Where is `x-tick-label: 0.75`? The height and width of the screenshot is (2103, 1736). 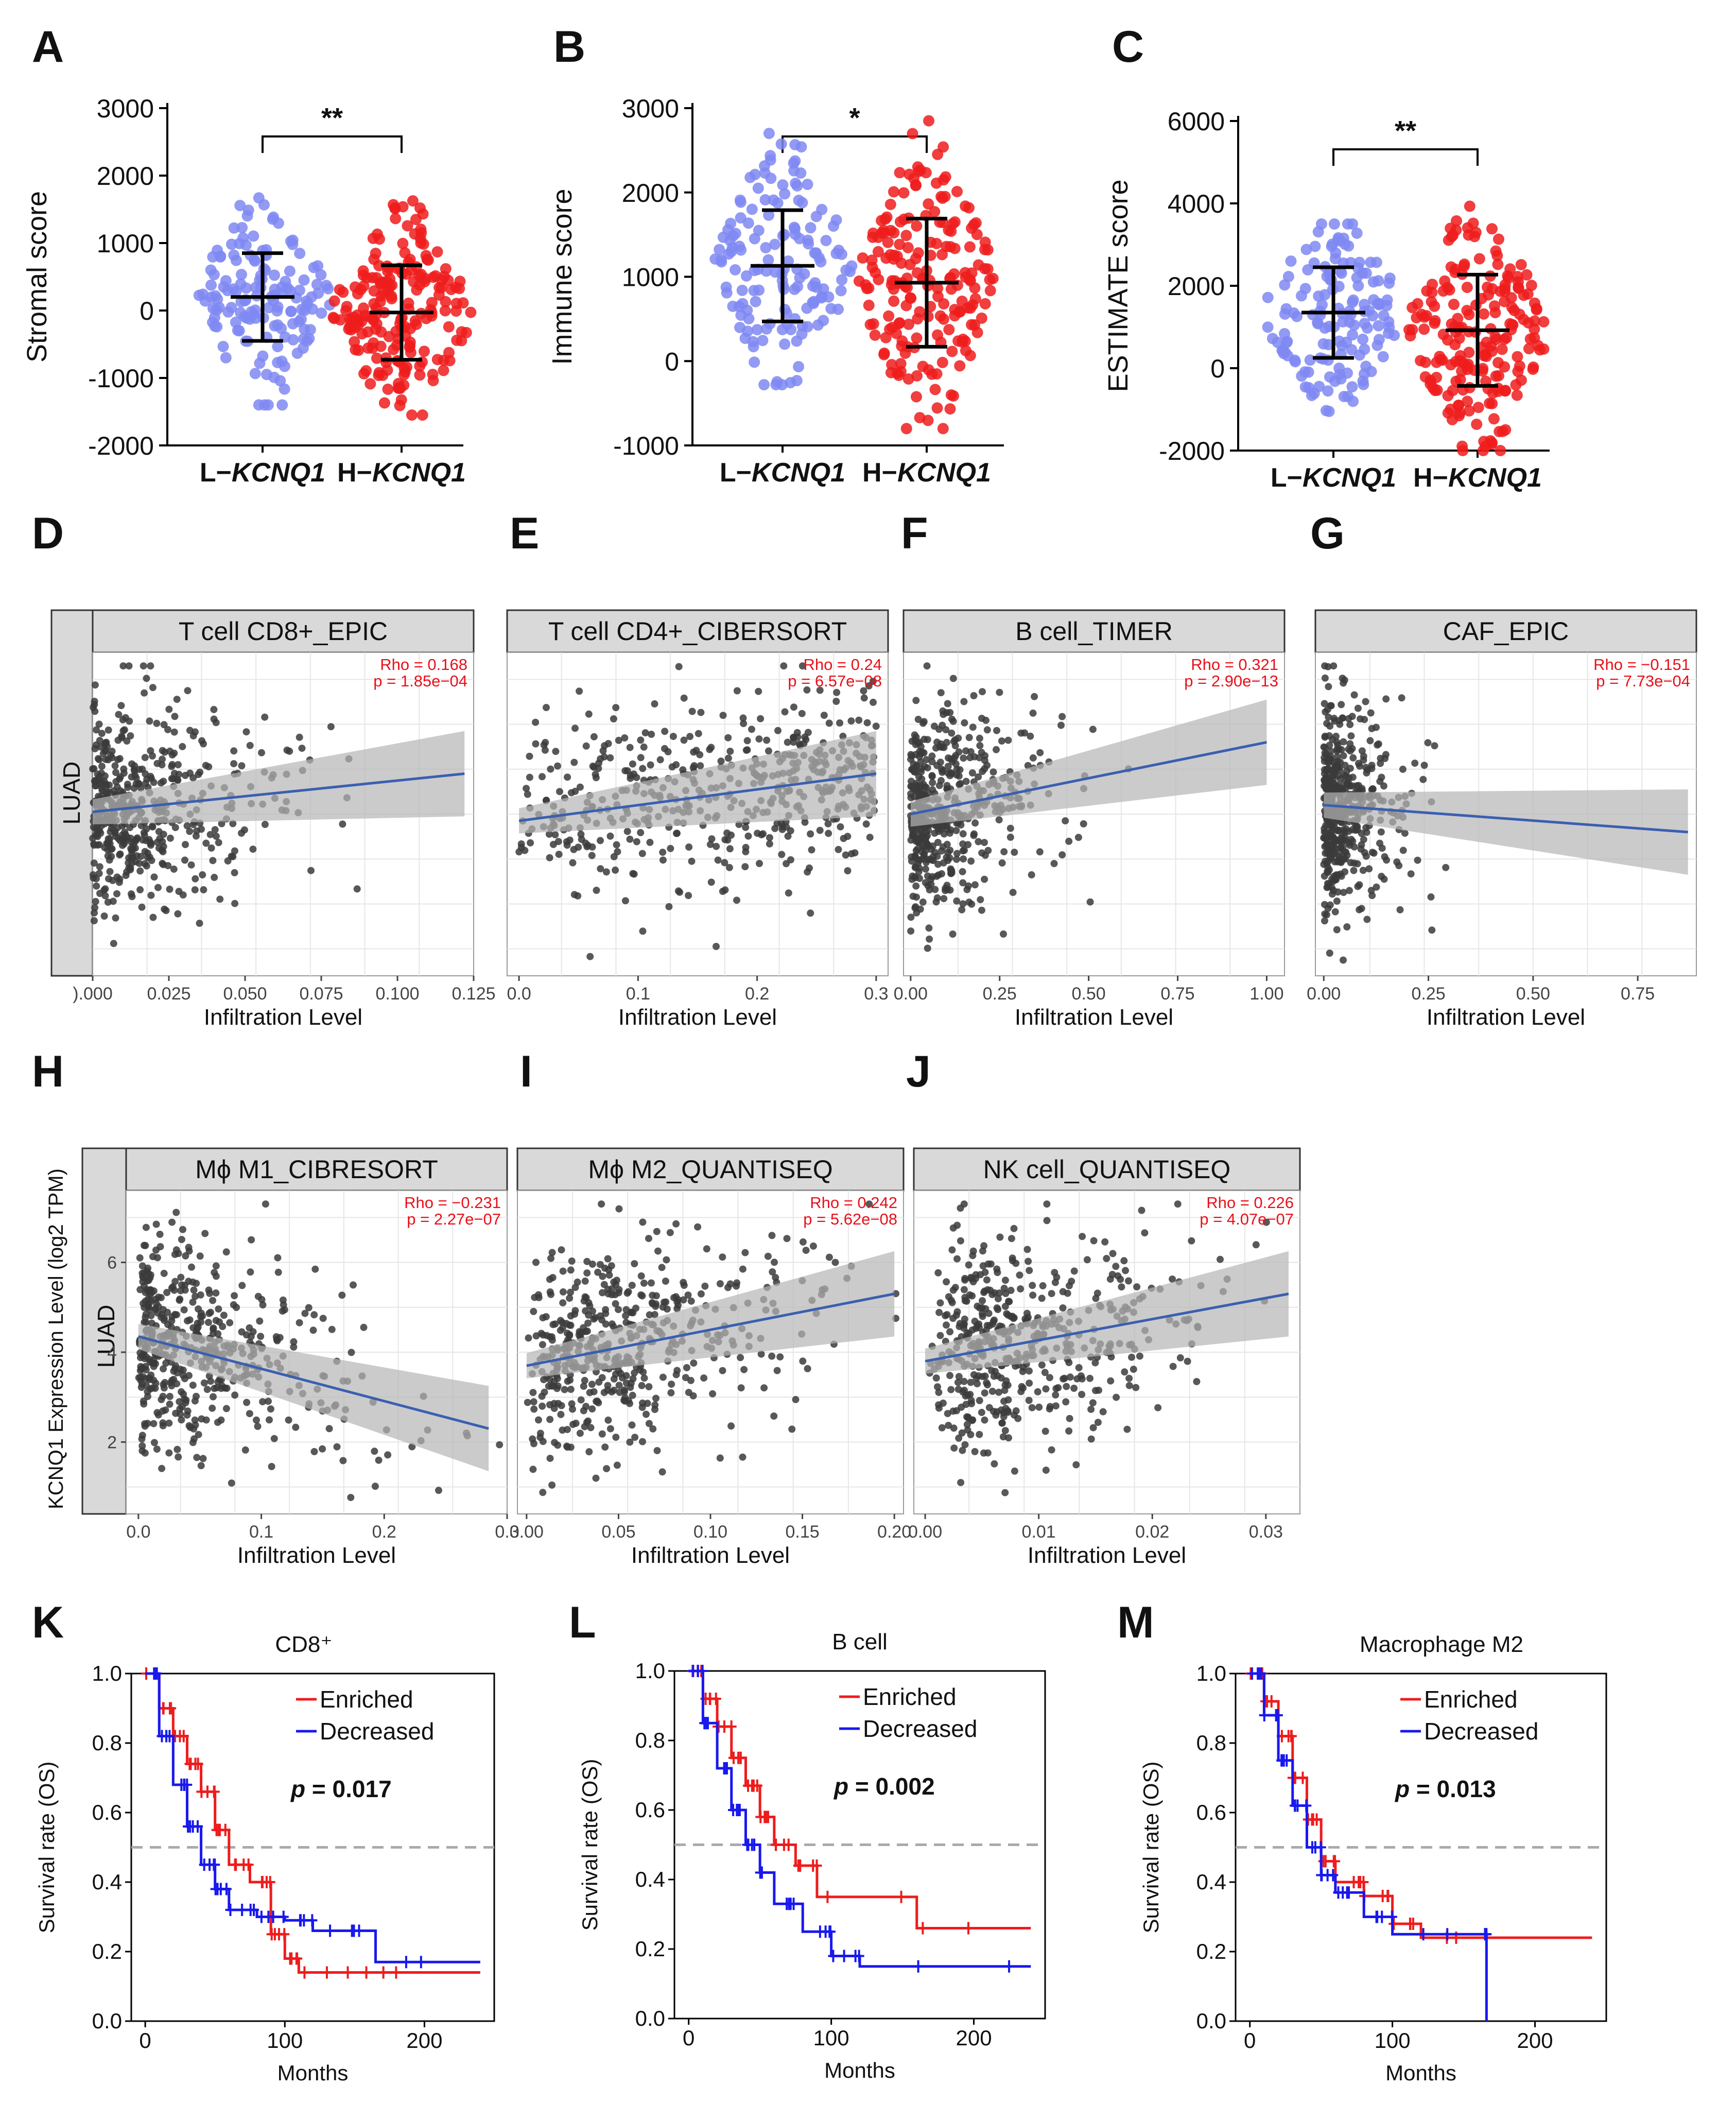 x-tick-label: 0.75 is located at coordinates (1177, 994).